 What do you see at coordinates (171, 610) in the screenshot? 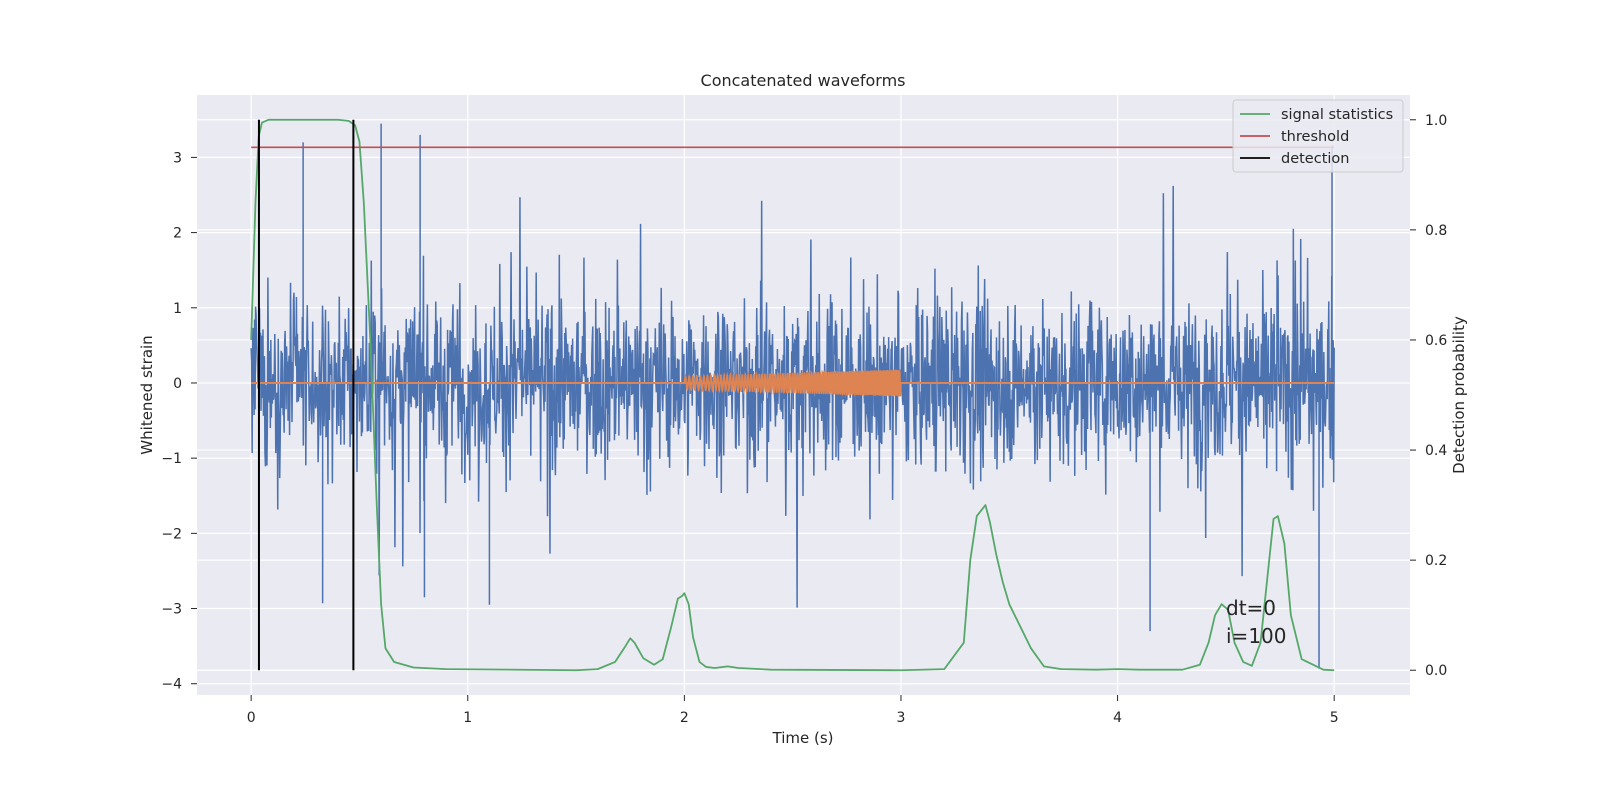
I see `y-left-tick-label: −3` at bounding box center [171, 610].